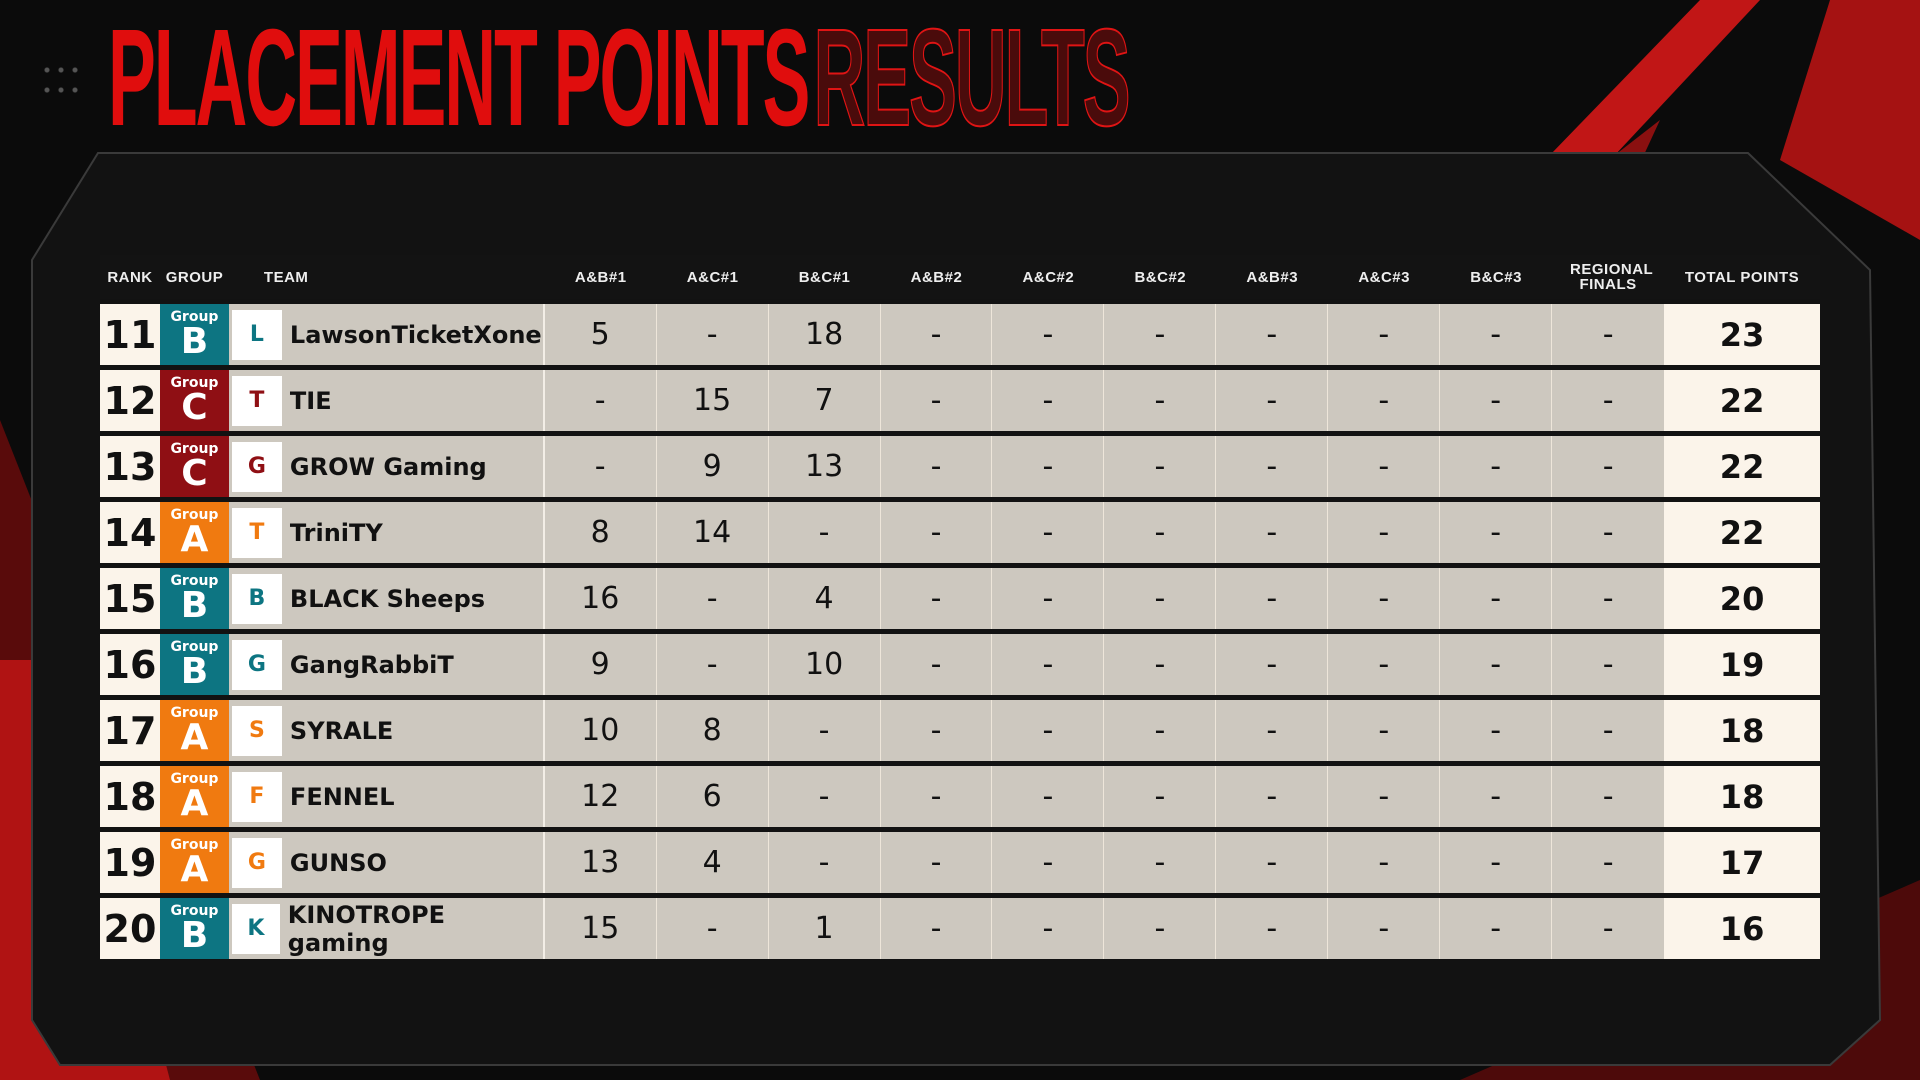 The image size is (1920, 1080). Describe the element at coordinates (286, 277) in the screenshot. I see `column-header: TEAM` at that location.